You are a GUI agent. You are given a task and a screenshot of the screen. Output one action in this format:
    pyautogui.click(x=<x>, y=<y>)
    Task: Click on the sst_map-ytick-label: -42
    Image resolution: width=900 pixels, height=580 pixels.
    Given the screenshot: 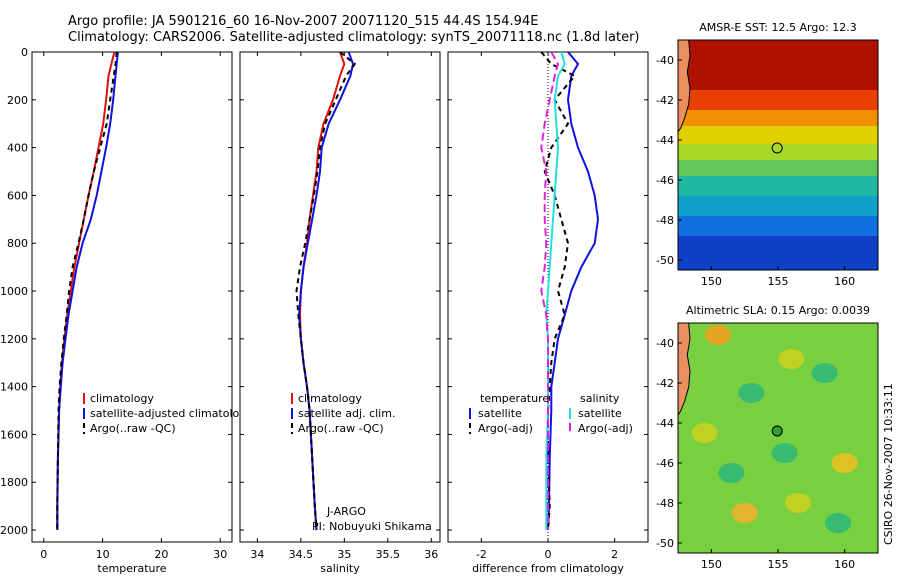 What is the action you would take?
    pyautogui.click(x=665, y=100)
    